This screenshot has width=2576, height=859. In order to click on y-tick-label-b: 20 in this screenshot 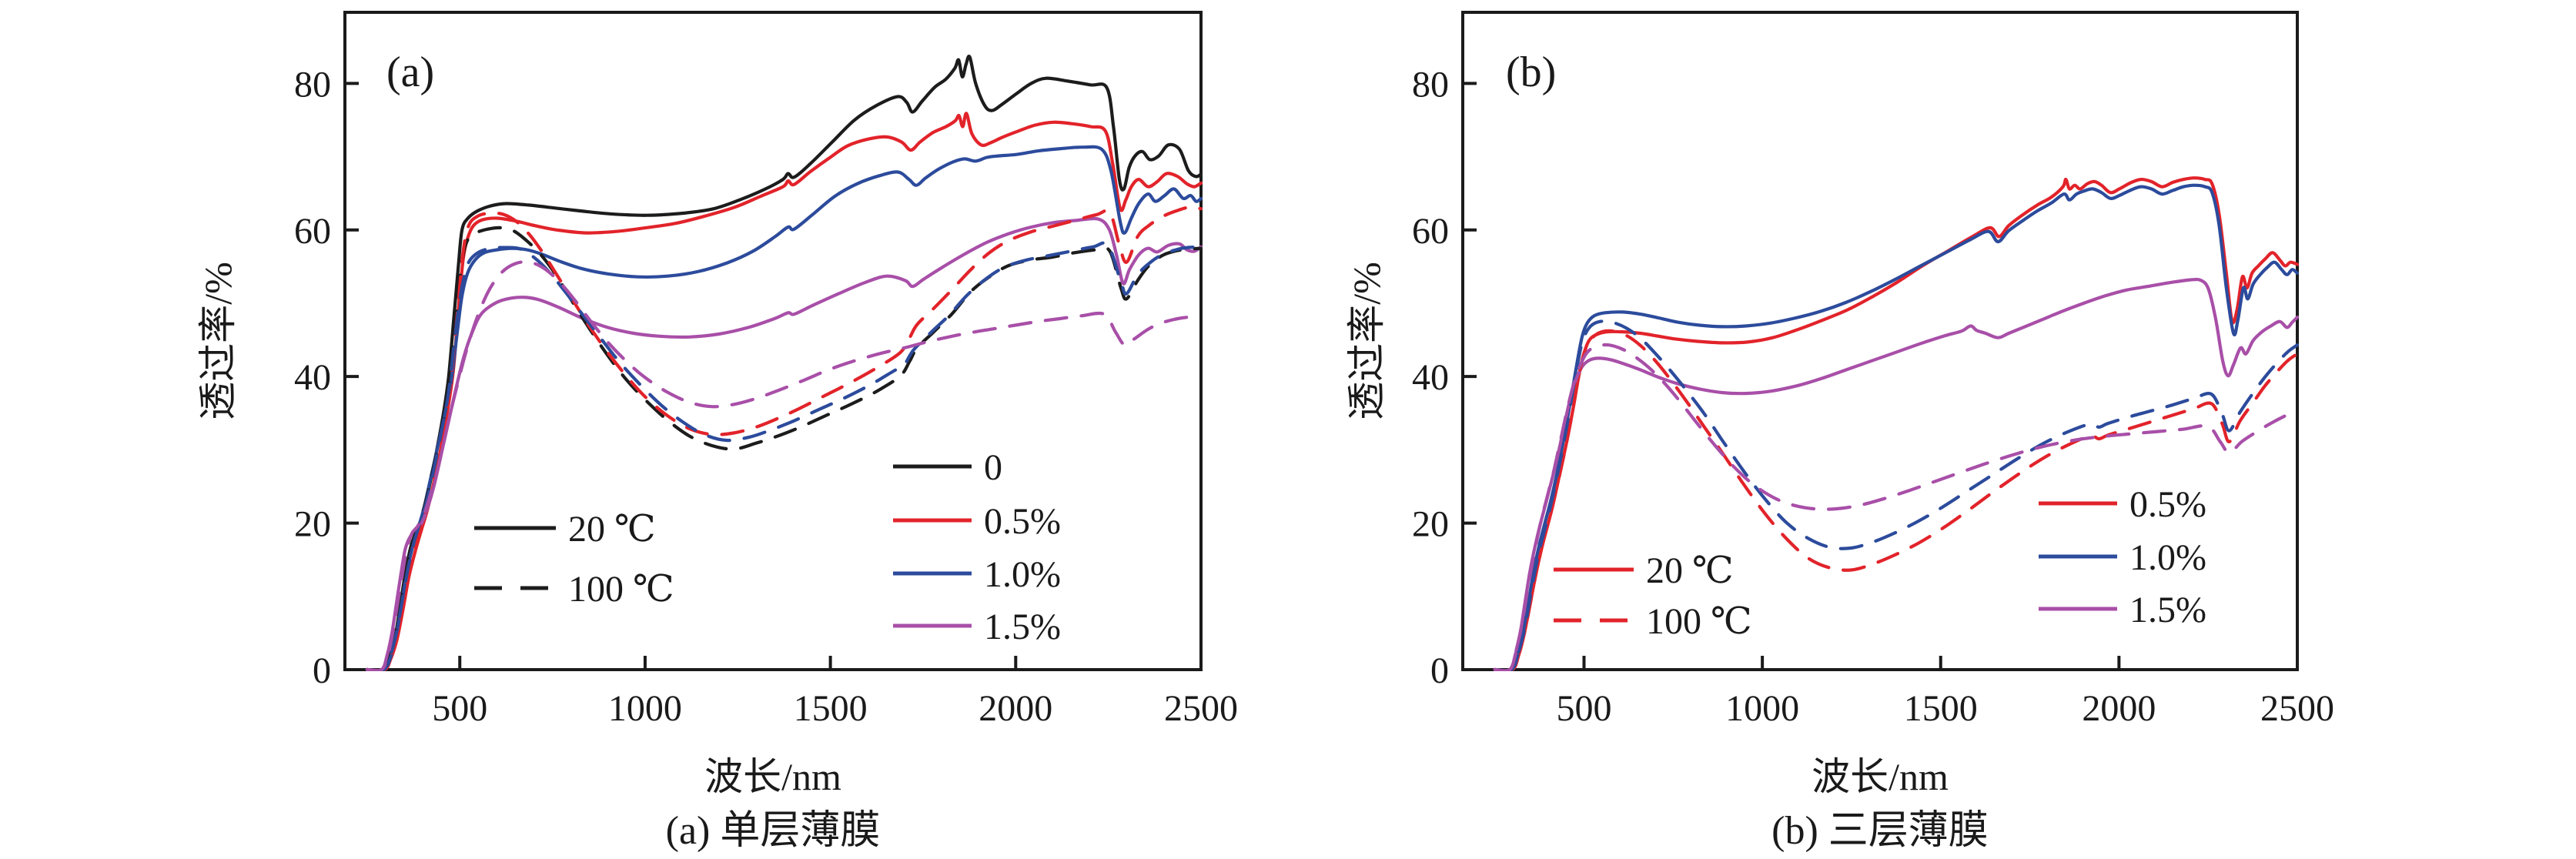, I will do `click(1430, 524)`.